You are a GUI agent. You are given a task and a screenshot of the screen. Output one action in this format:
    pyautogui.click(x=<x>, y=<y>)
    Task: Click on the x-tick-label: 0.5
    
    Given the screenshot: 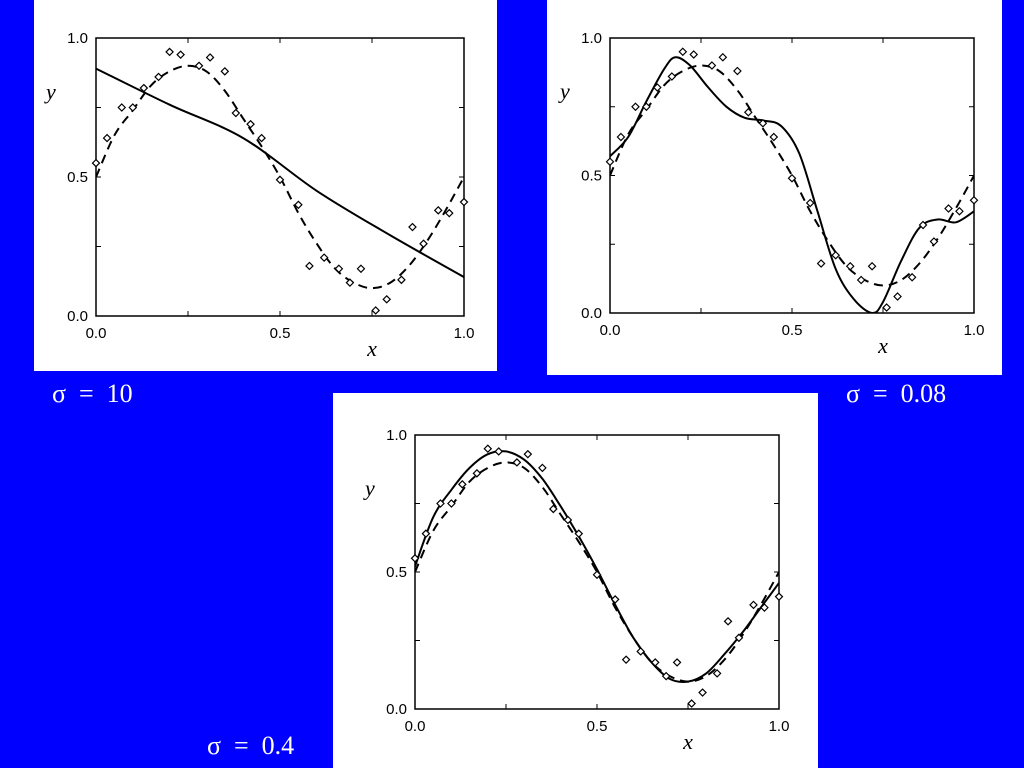 What is the action you would take?
    pyautogui.click(x=792, y=330)
    